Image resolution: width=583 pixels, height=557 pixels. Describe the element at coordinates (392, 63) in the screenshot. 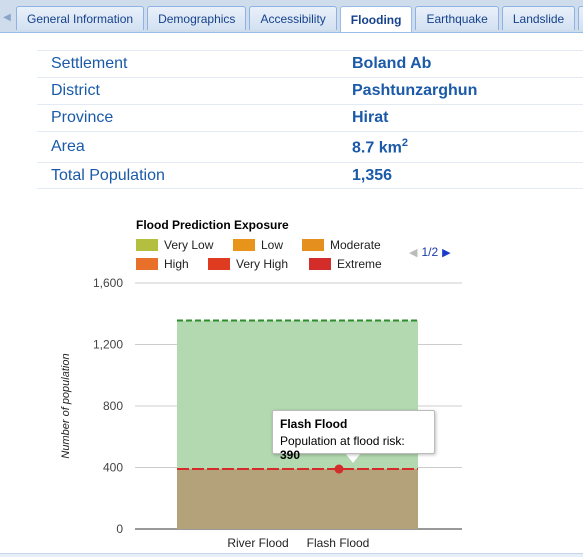

I see `settlement-value: Boland Ab` at that location.